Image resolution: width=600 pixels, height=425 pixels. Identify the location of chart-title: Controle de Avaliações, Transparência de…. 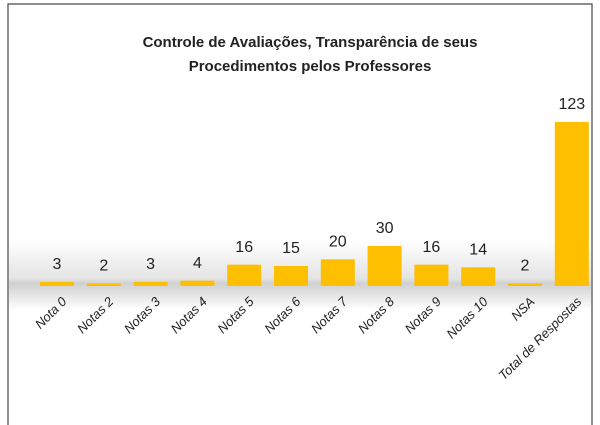
(310, 42).